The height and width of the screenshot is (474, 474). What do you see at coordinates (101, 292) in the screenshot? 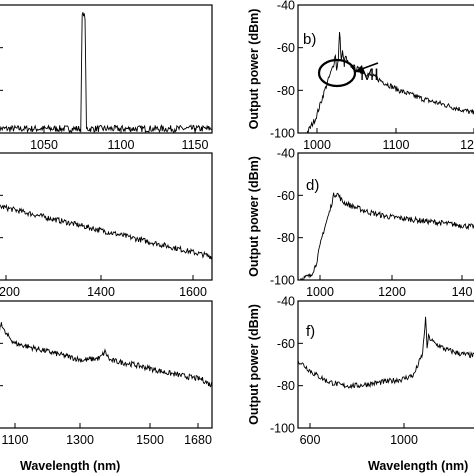
I see `x-tick-label: 1400` at bounding box center [101, 292].